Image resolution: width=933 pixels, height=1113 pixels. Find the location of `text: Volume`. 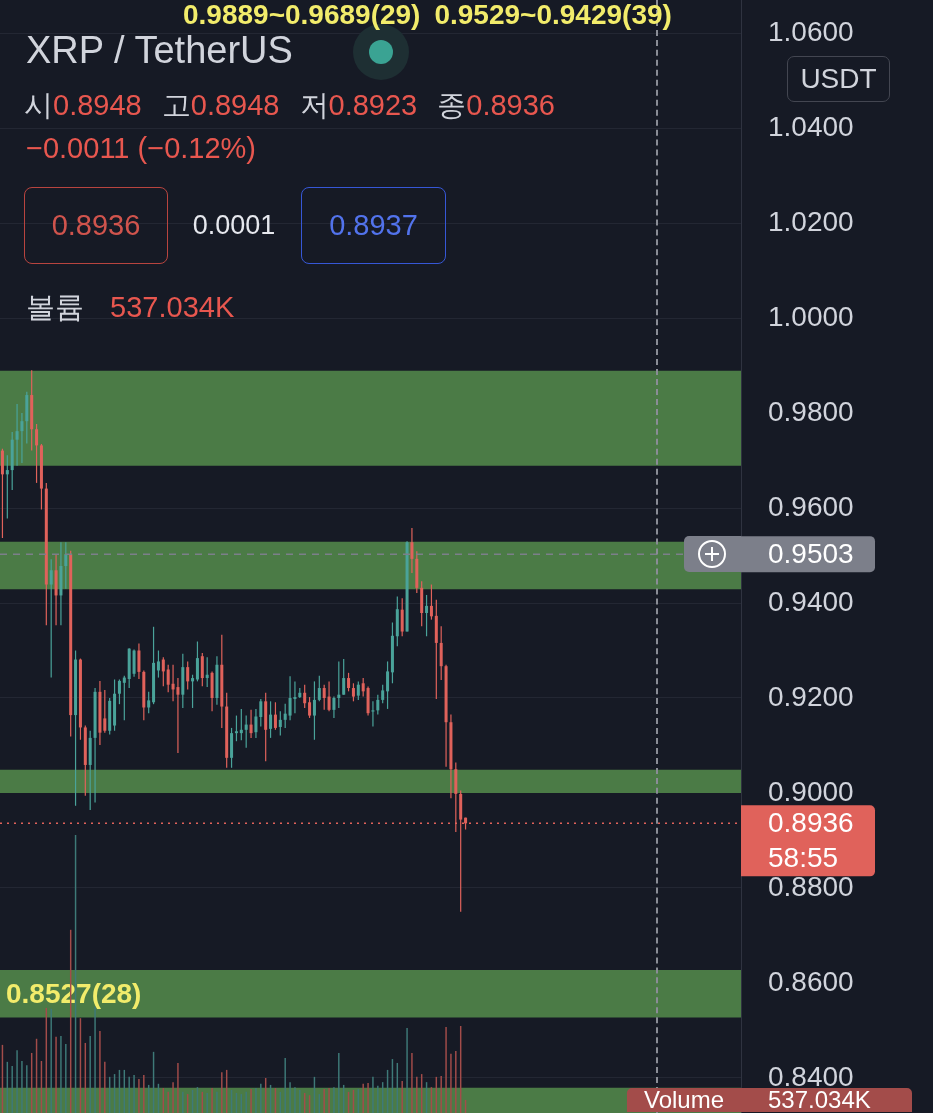

text: Volume is located at coordinates (684, 1099).